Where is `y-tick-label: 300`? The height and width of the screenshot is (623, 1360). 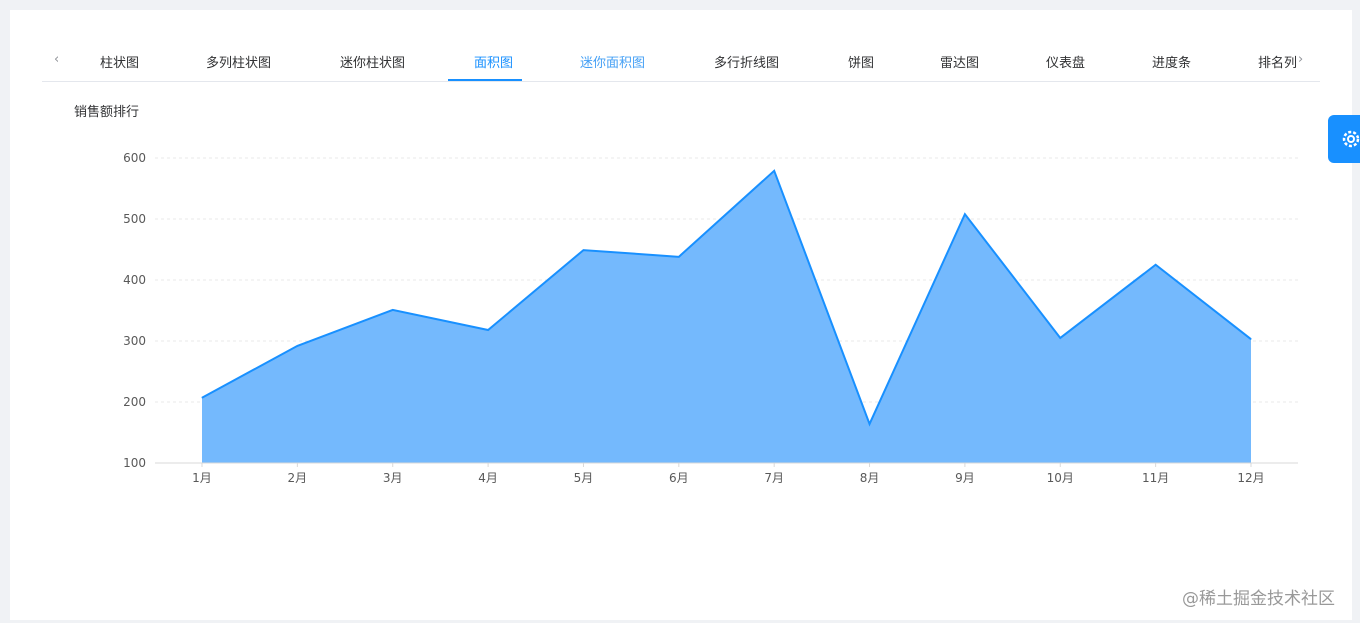
y-tick-label: 300 is located at coordinates (134, 341).